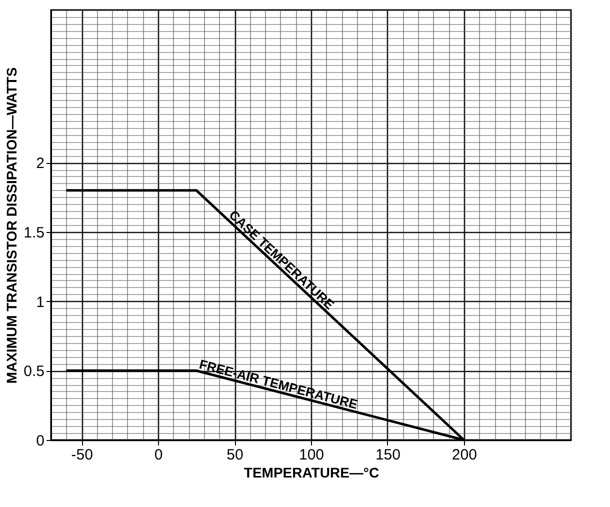 The image size is (610, 507). What do you see at coordinates (387, 455) in the screenshot?
I see `x-tick-label: 150` at bounding box center [387, 455].